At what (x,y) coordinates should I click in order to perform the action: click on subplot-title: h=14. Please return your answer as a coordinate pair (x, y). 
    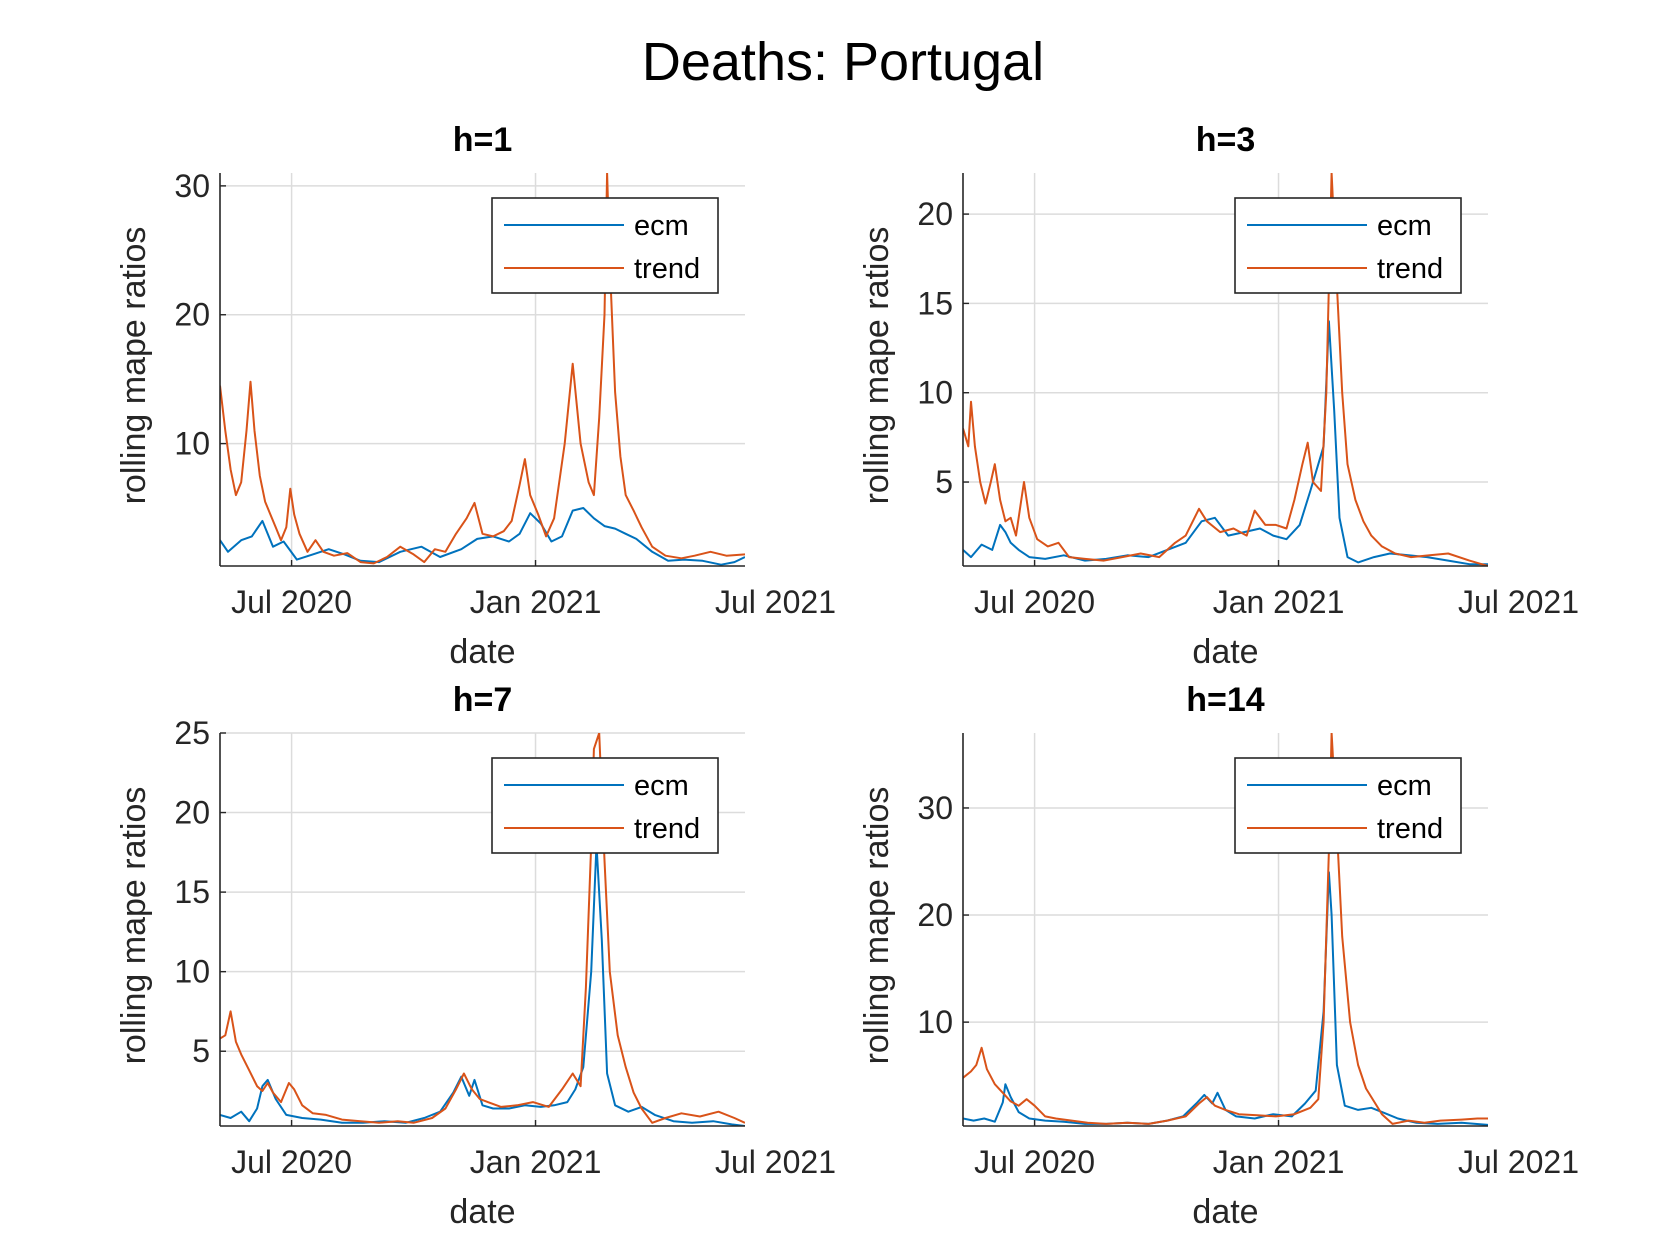
    Looking at the image, I should click on (1225, 700).